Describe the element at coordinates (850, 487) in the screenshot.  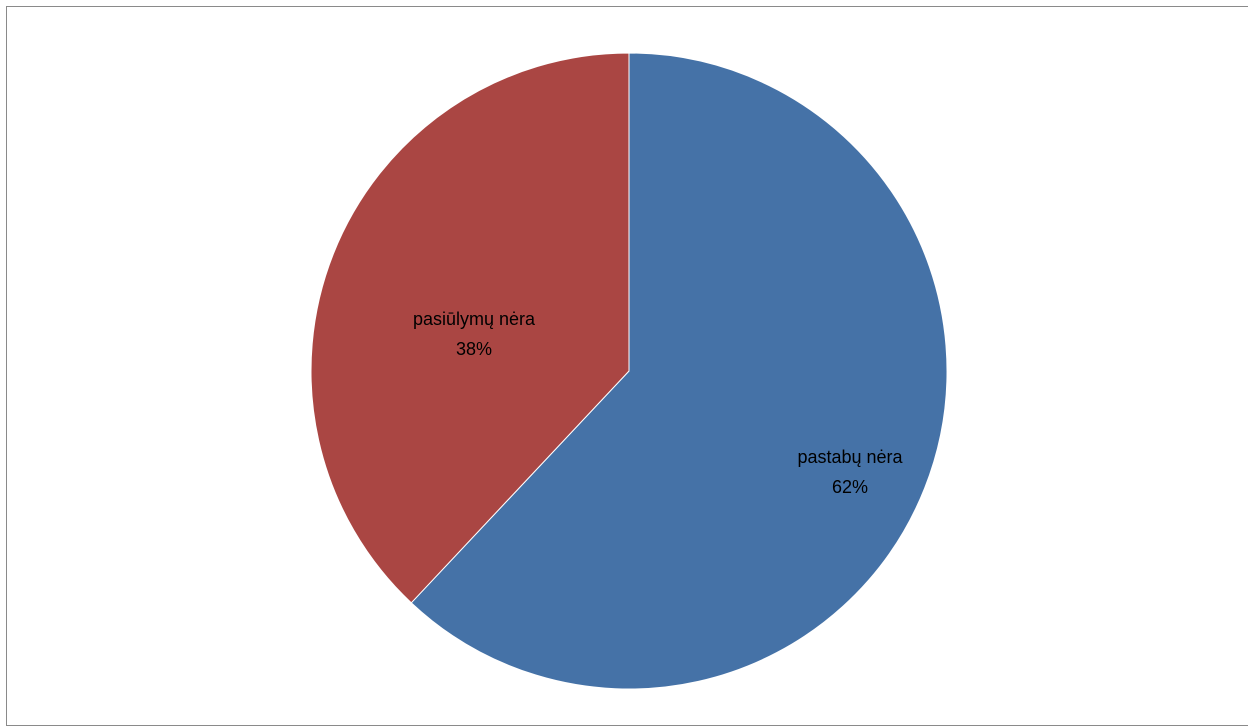
I see `slice-percent-1: 62%` at that location.